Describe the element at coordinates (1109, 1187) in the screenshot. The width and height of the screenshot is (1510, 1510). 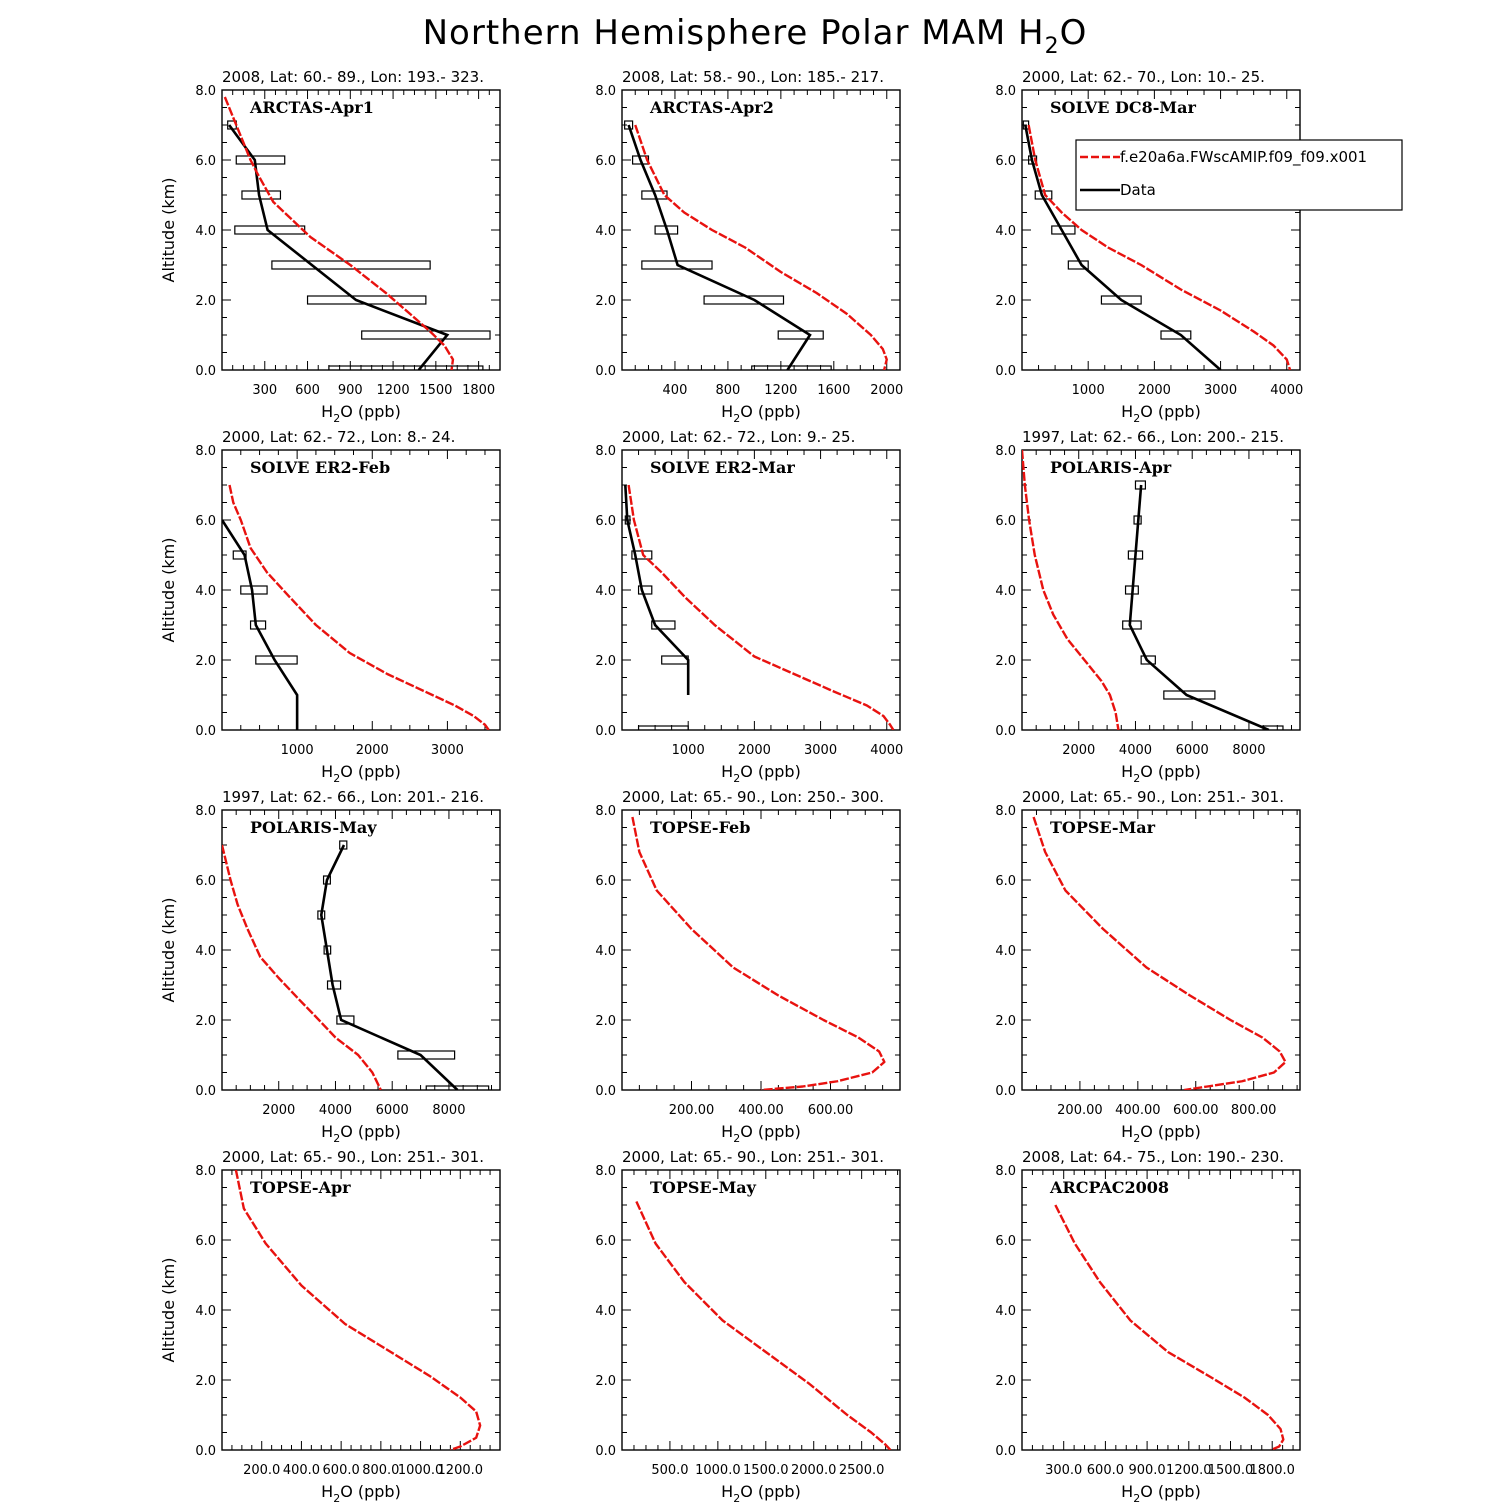
I see `panel-title: ARCPAC2008` at that location.